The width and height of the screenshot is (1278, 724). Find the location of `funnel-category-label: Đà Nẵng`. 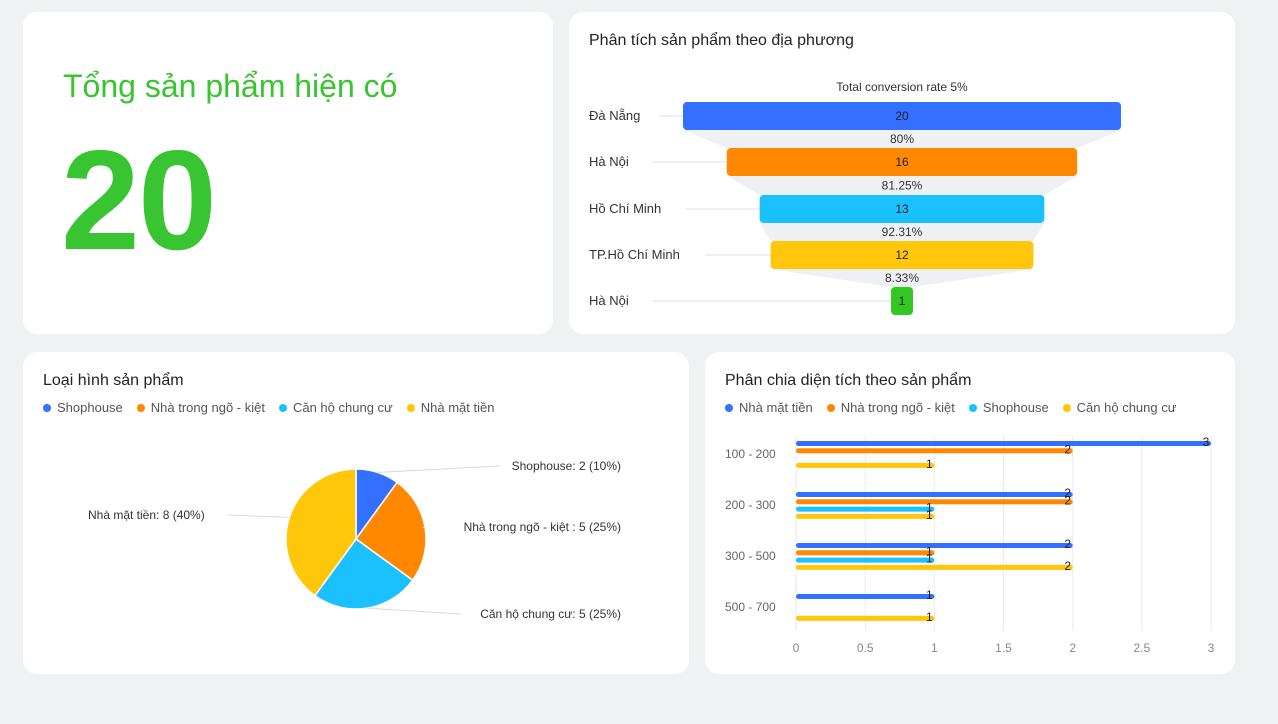

funnel-category-label: Đà Nẵng is located at coordinates (614, 115).